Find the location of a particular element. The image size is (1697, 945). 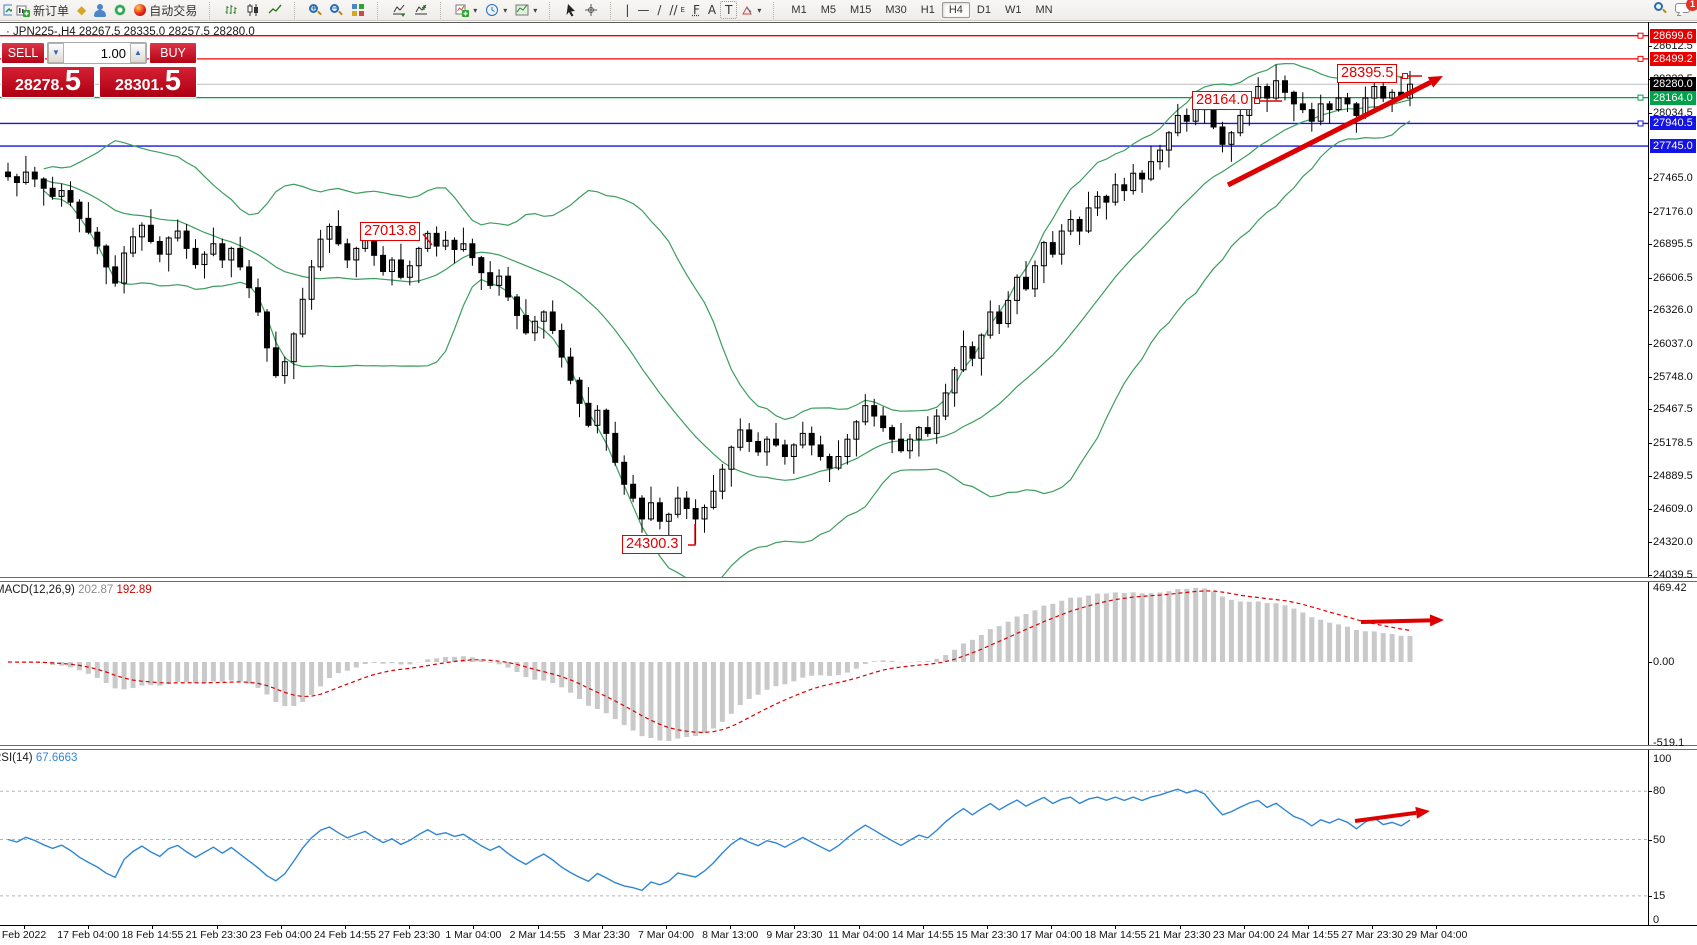

new-order-button: 新订单 is located at coordinates (42, 10).